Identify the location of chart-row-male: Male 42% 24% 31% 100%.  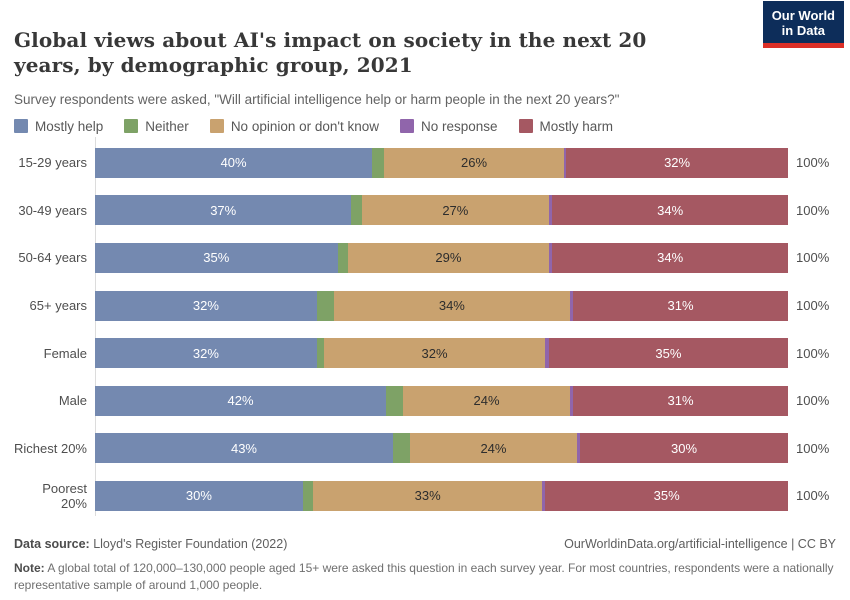
(425, 400).